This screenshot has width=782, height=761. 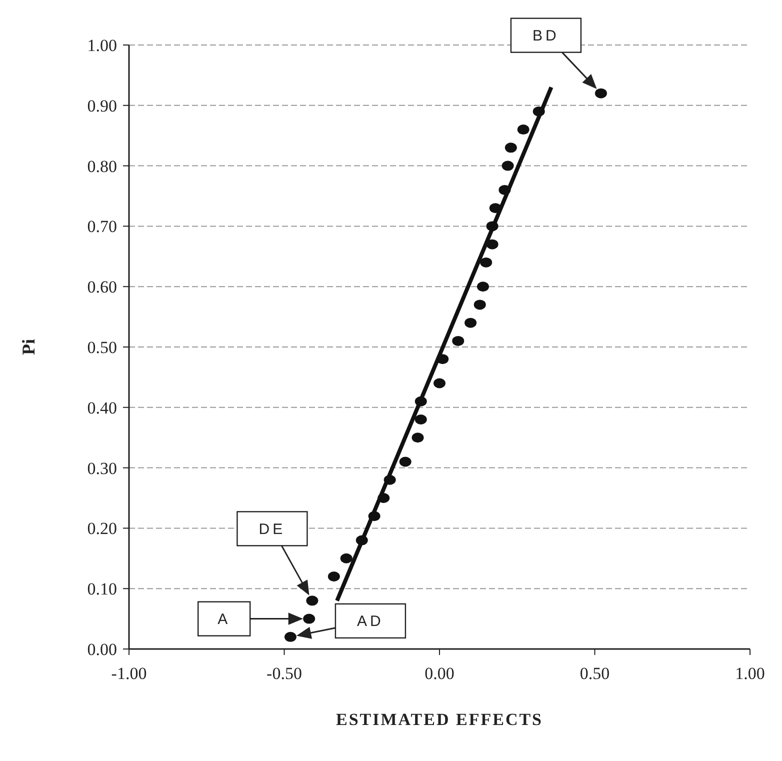 I want to click on x-tick-label: -0.50, so click(x=284, y=673).